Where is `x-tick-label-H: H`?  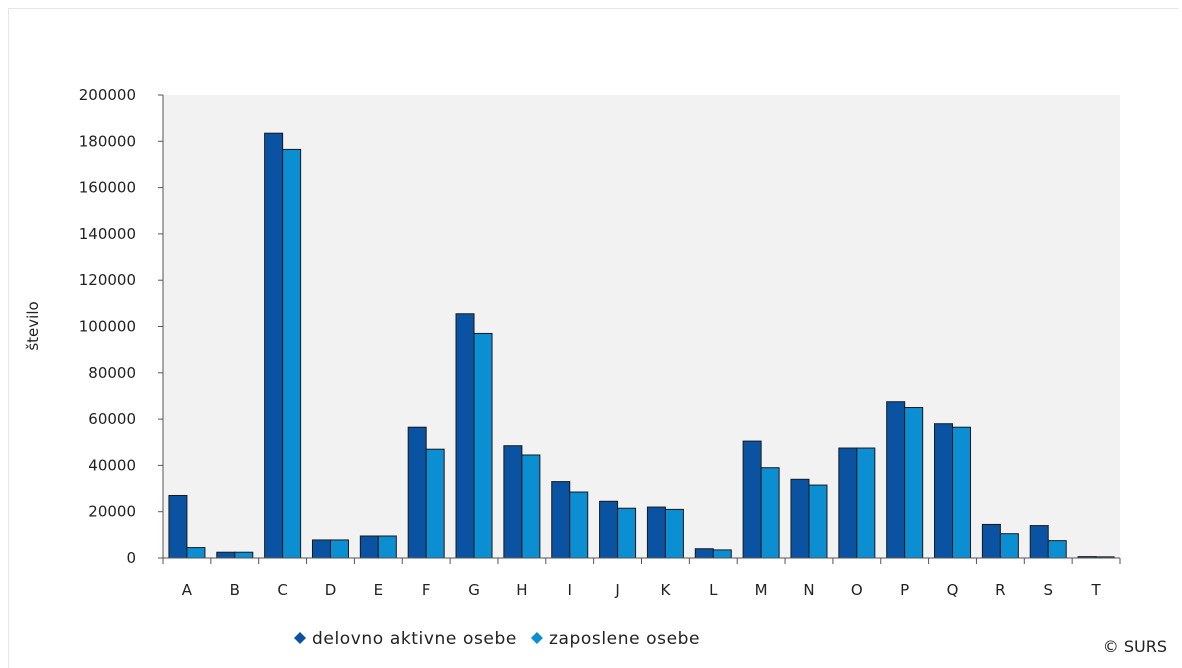 x-tick-label-H: H is located at coordinates (521, 590).